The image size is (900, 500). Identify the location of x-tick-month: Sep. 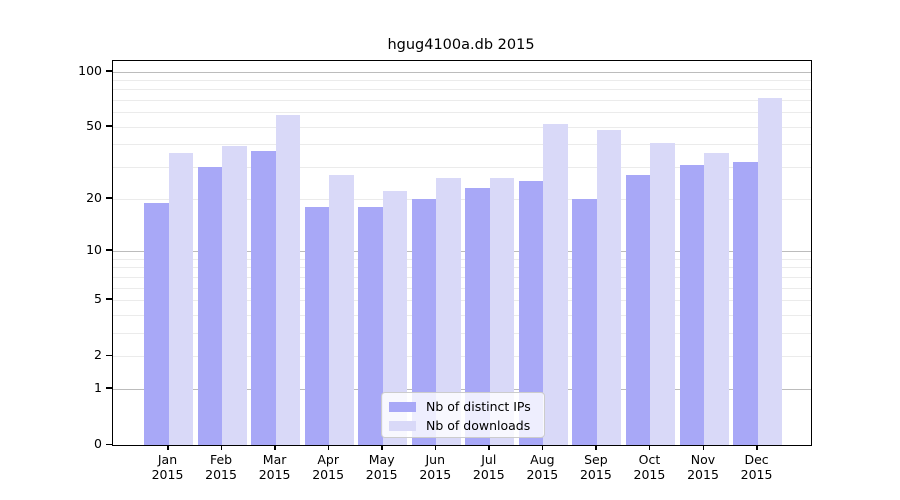
(596, 459).